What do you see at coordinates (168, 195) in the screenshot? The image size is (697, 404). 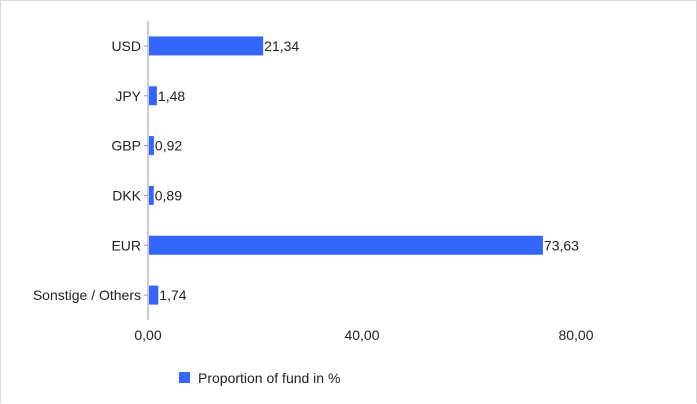 I see `value-label: 0,89` at bounding box center [168, 195].